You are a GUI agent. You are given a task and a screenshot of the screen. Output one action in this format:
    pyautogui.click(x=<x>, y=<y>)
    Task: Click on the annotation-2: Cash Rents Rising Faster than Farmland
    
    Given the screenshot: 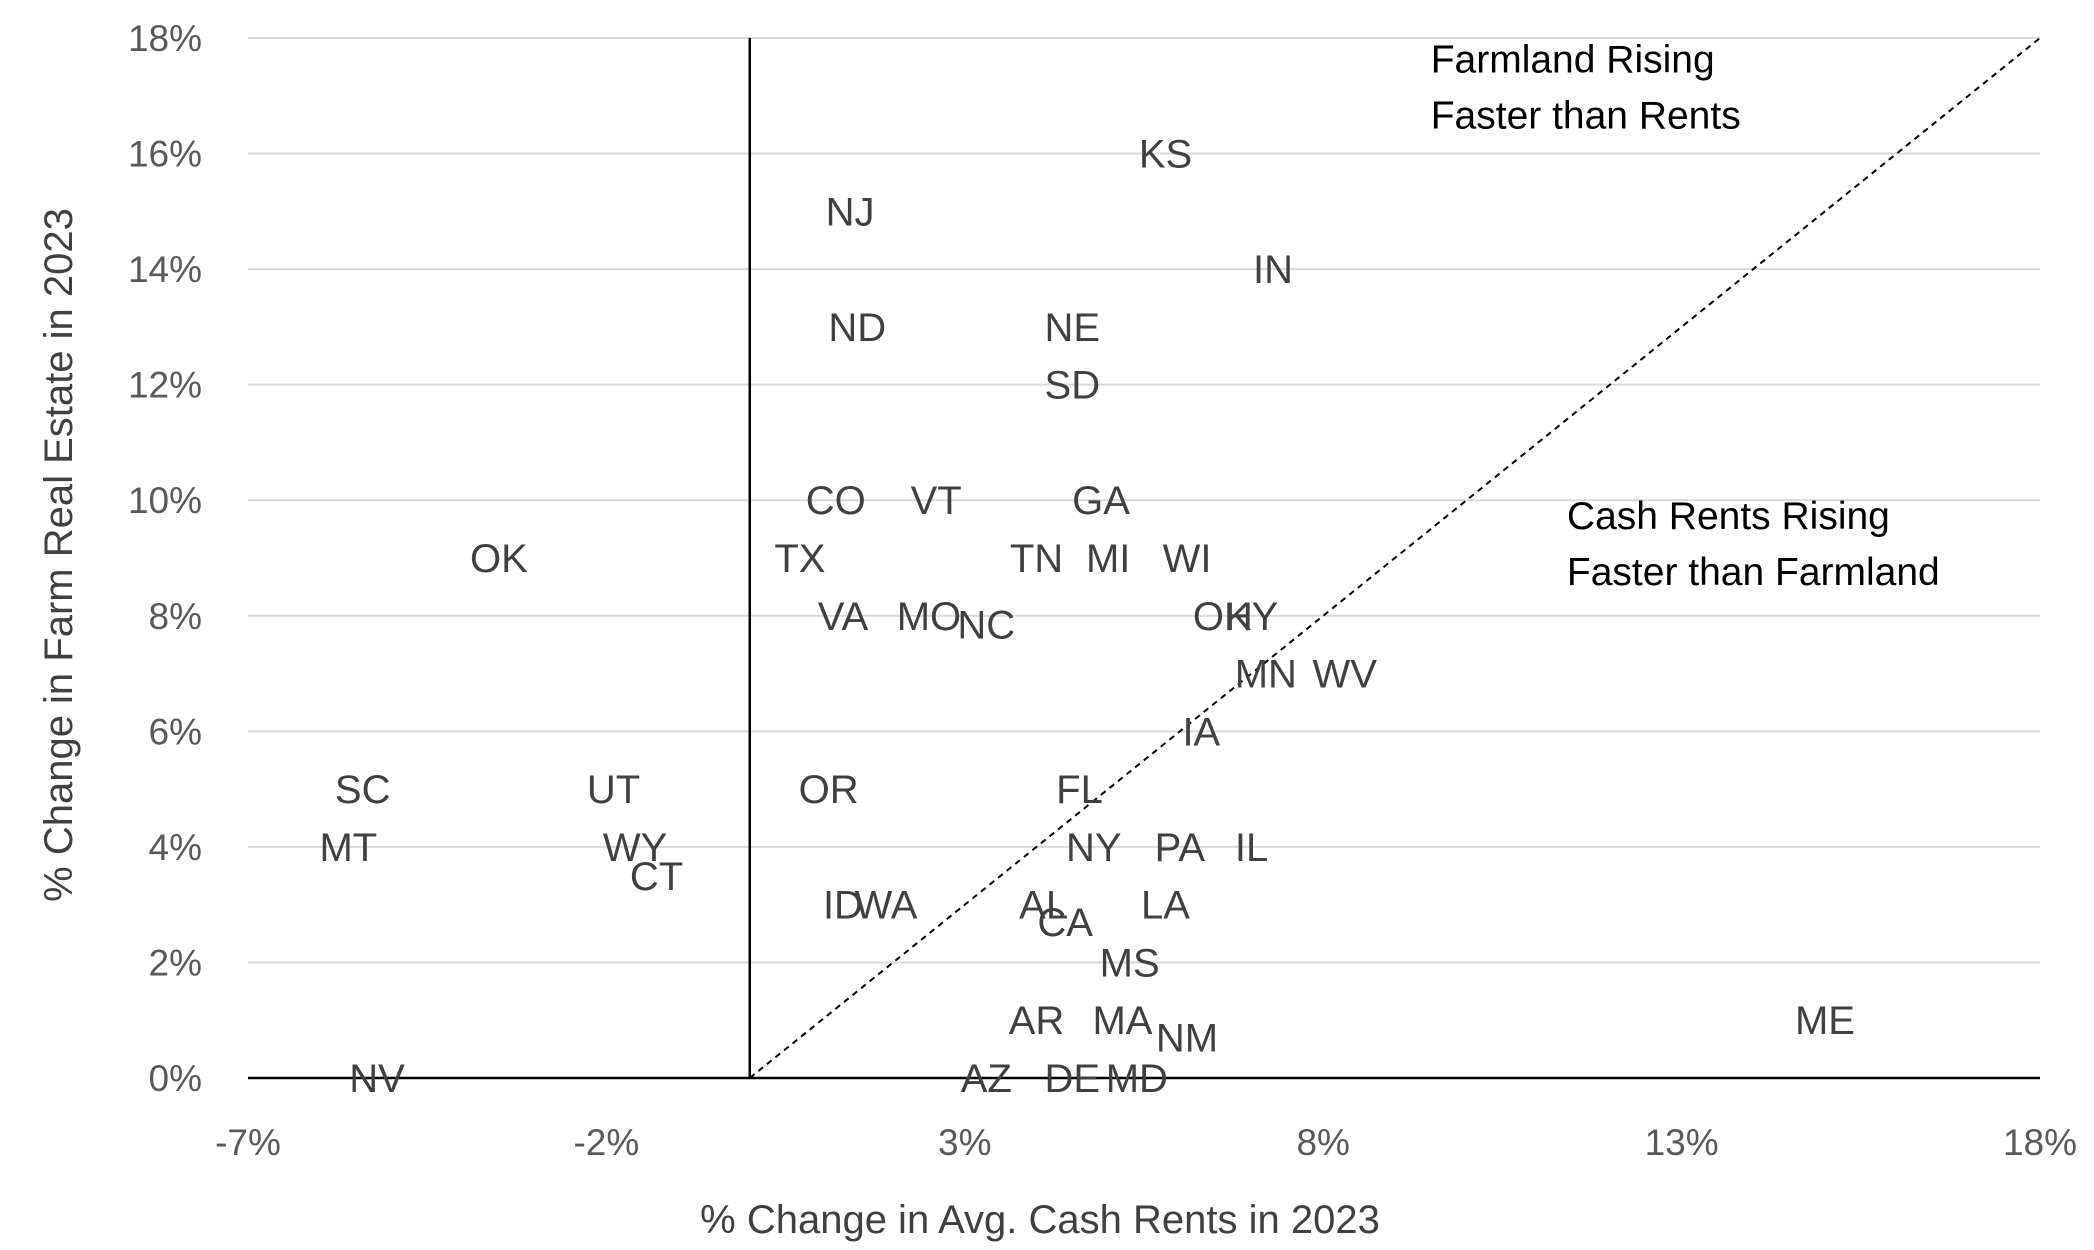 What is the action you would take?
    pyautogui.click(x=1753, y=544)
    